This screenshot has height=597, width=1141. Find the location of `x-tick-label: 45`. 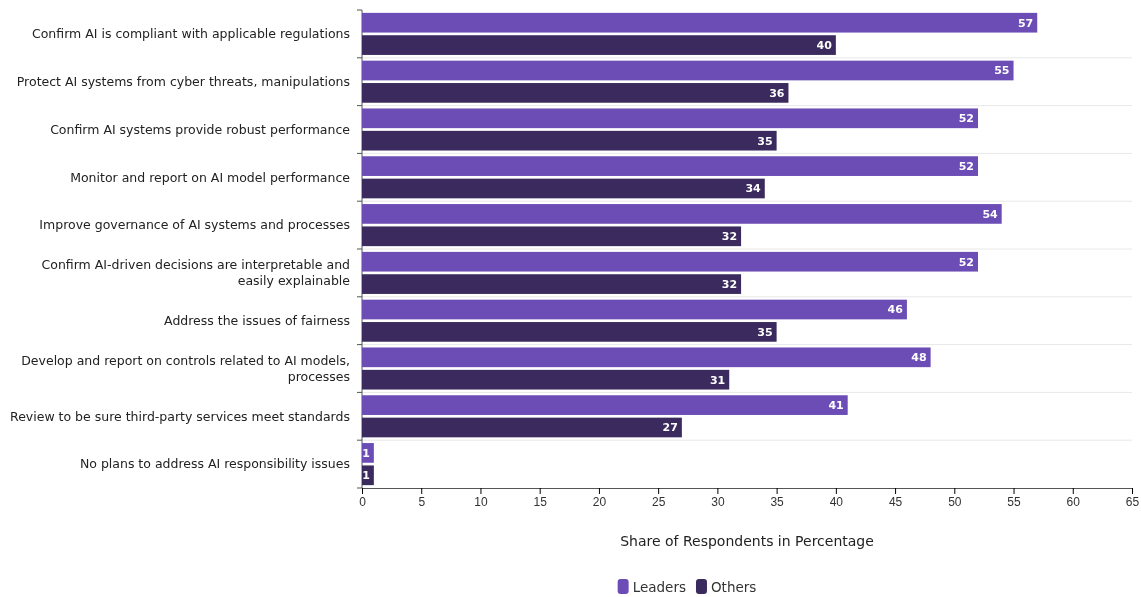

x-tick-label: 45 is located at coordinates (895, 501).